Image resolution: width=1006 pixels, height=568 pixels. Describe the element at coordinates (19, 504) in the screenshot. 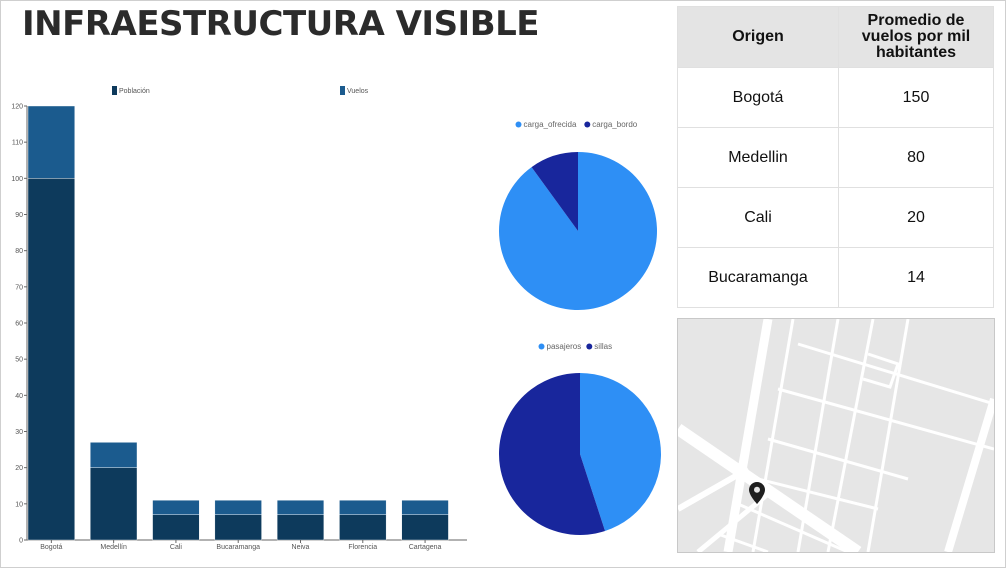

I see `y-tick-label: 10` at that location.